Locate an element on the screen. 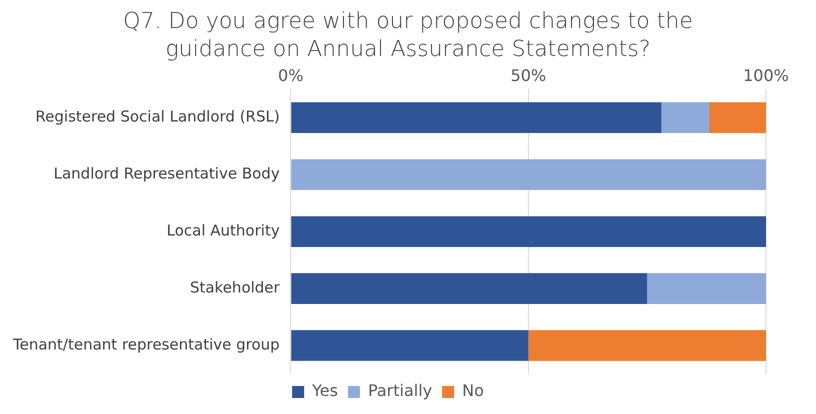  chart-title: Q7. Do you agree with our proposed changes to the guidance on Annual Assurance Statements? is located at coordinates (408, 36).